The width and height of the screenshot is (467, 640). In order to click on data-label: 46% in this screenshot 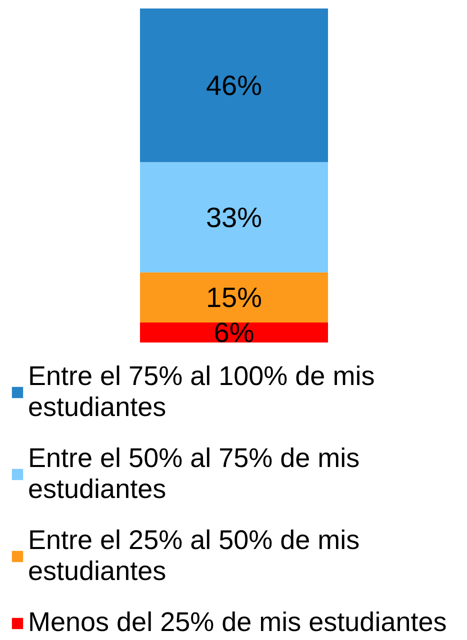, I will do `click(234, 85)`.